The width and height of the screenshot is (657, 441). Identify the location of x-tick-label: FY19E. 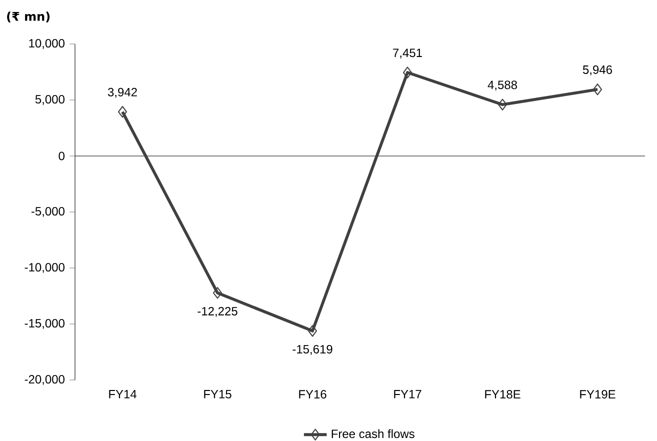
(598, 394).